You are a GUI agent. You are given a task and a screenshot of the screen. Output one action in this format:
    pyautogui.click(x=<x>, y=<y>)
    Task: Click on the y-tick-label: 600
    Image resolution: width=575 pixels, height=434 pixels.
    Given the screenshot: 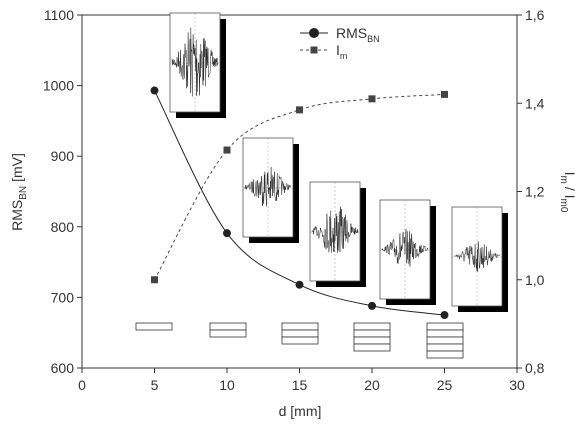 What is the action you would take?
    pyautogui.click(x=63, y=368)
    